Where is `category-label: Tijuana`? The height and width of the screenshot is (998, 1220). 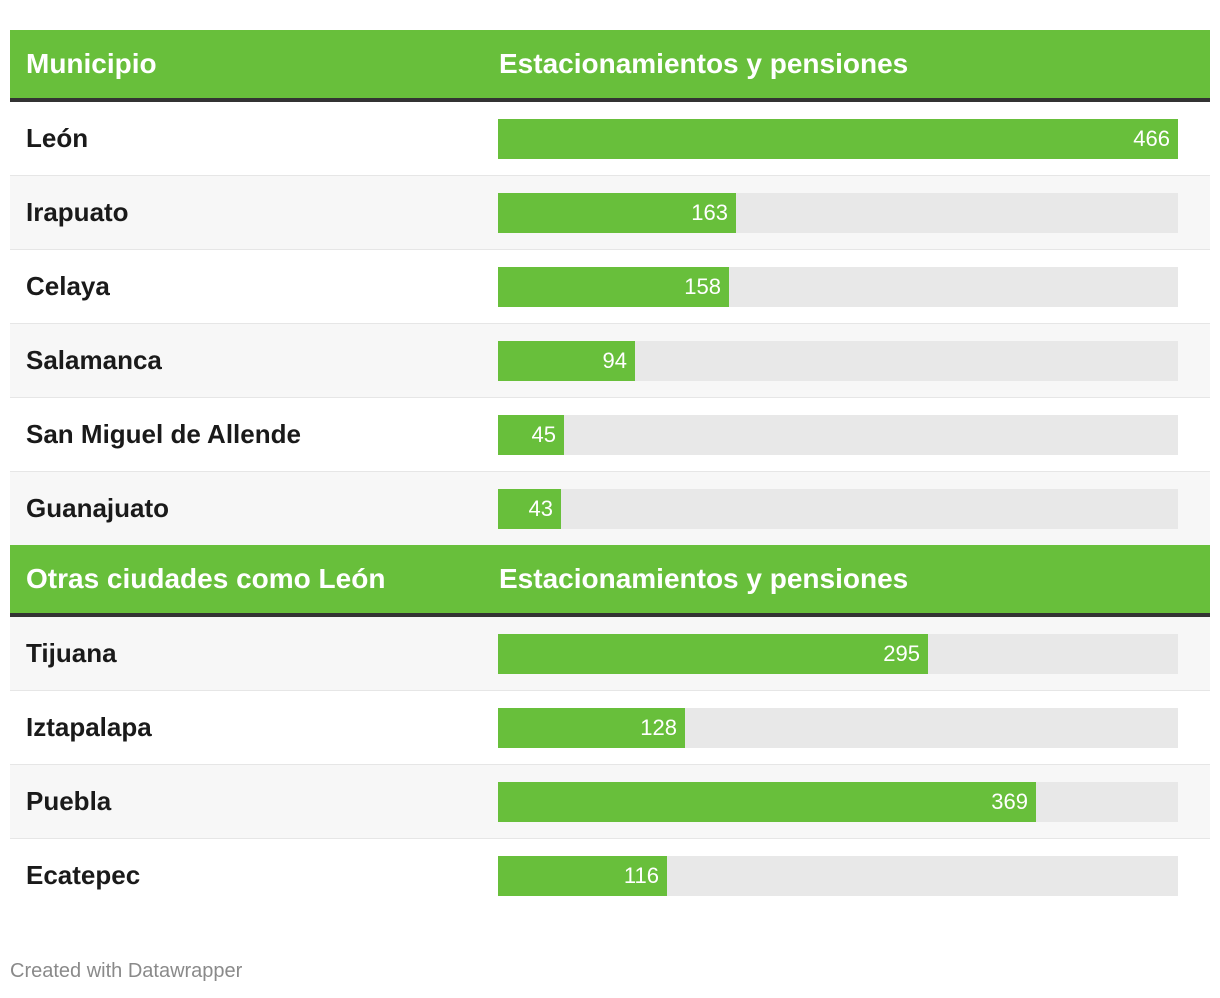 category-label: Tijuana is located at coordinates (71, 653).